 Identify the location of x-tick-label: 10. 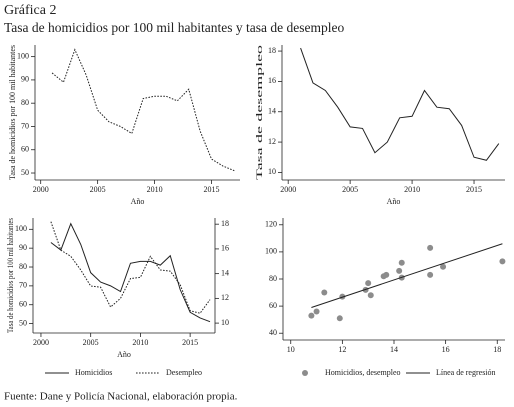
(291, 349).